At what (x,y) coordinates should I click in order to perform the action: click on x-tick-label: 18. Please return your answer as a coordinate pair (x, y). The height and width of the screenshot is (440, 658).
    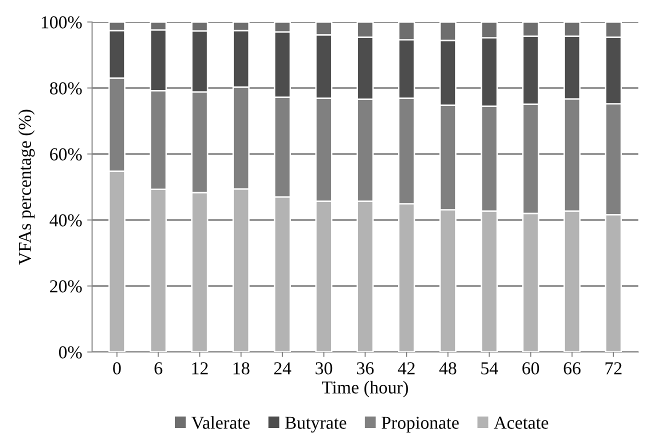
    Looking at the image, I should click on (242, 368).